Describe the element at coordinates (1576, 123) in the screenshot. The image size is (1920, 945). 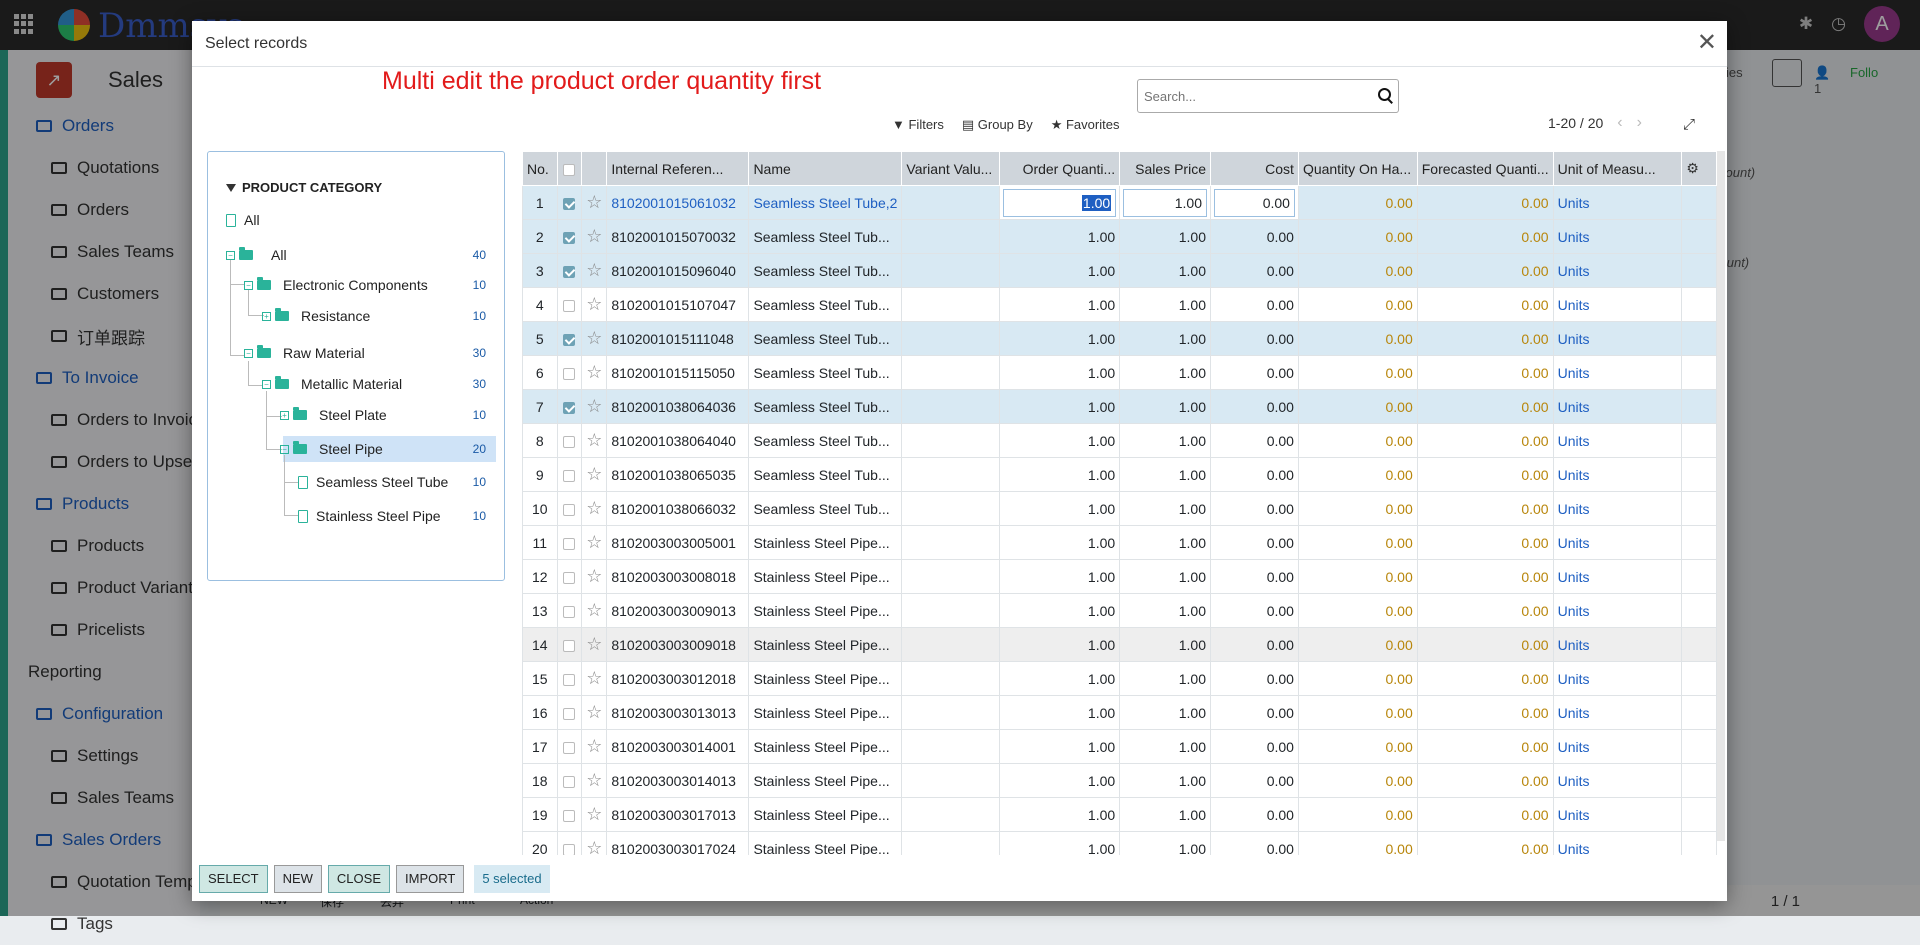
I see `pager-value: 1-20 / 20` at that location.